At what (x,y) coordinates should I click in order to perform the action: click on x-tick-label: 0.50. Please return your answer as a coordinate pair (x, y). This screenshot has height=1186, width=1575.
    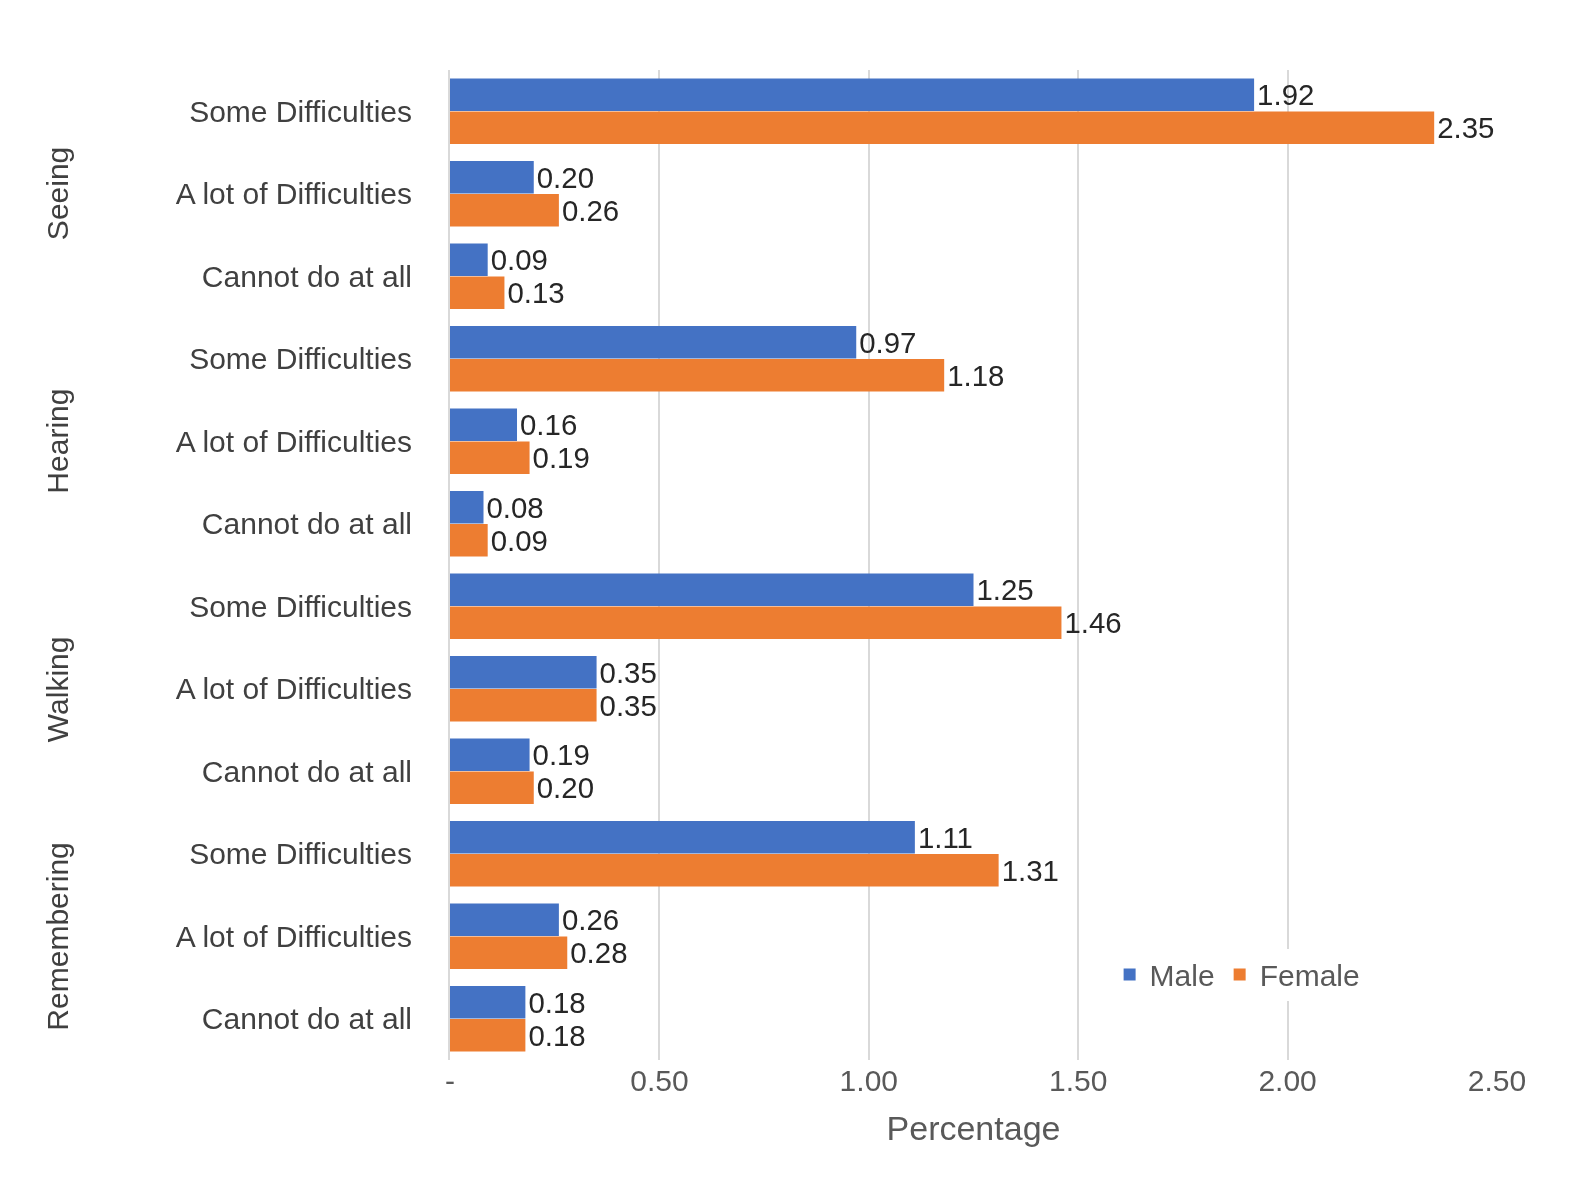
    Looking at the image, I should click on (659, 1080).